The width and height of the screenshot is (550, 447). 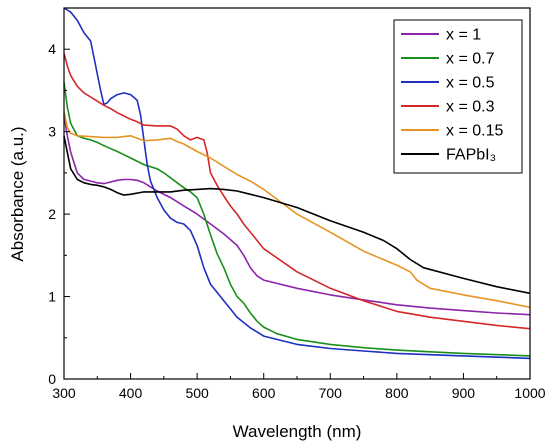 I want to click on y-tick-label: 4, so click(x=52, y=49).